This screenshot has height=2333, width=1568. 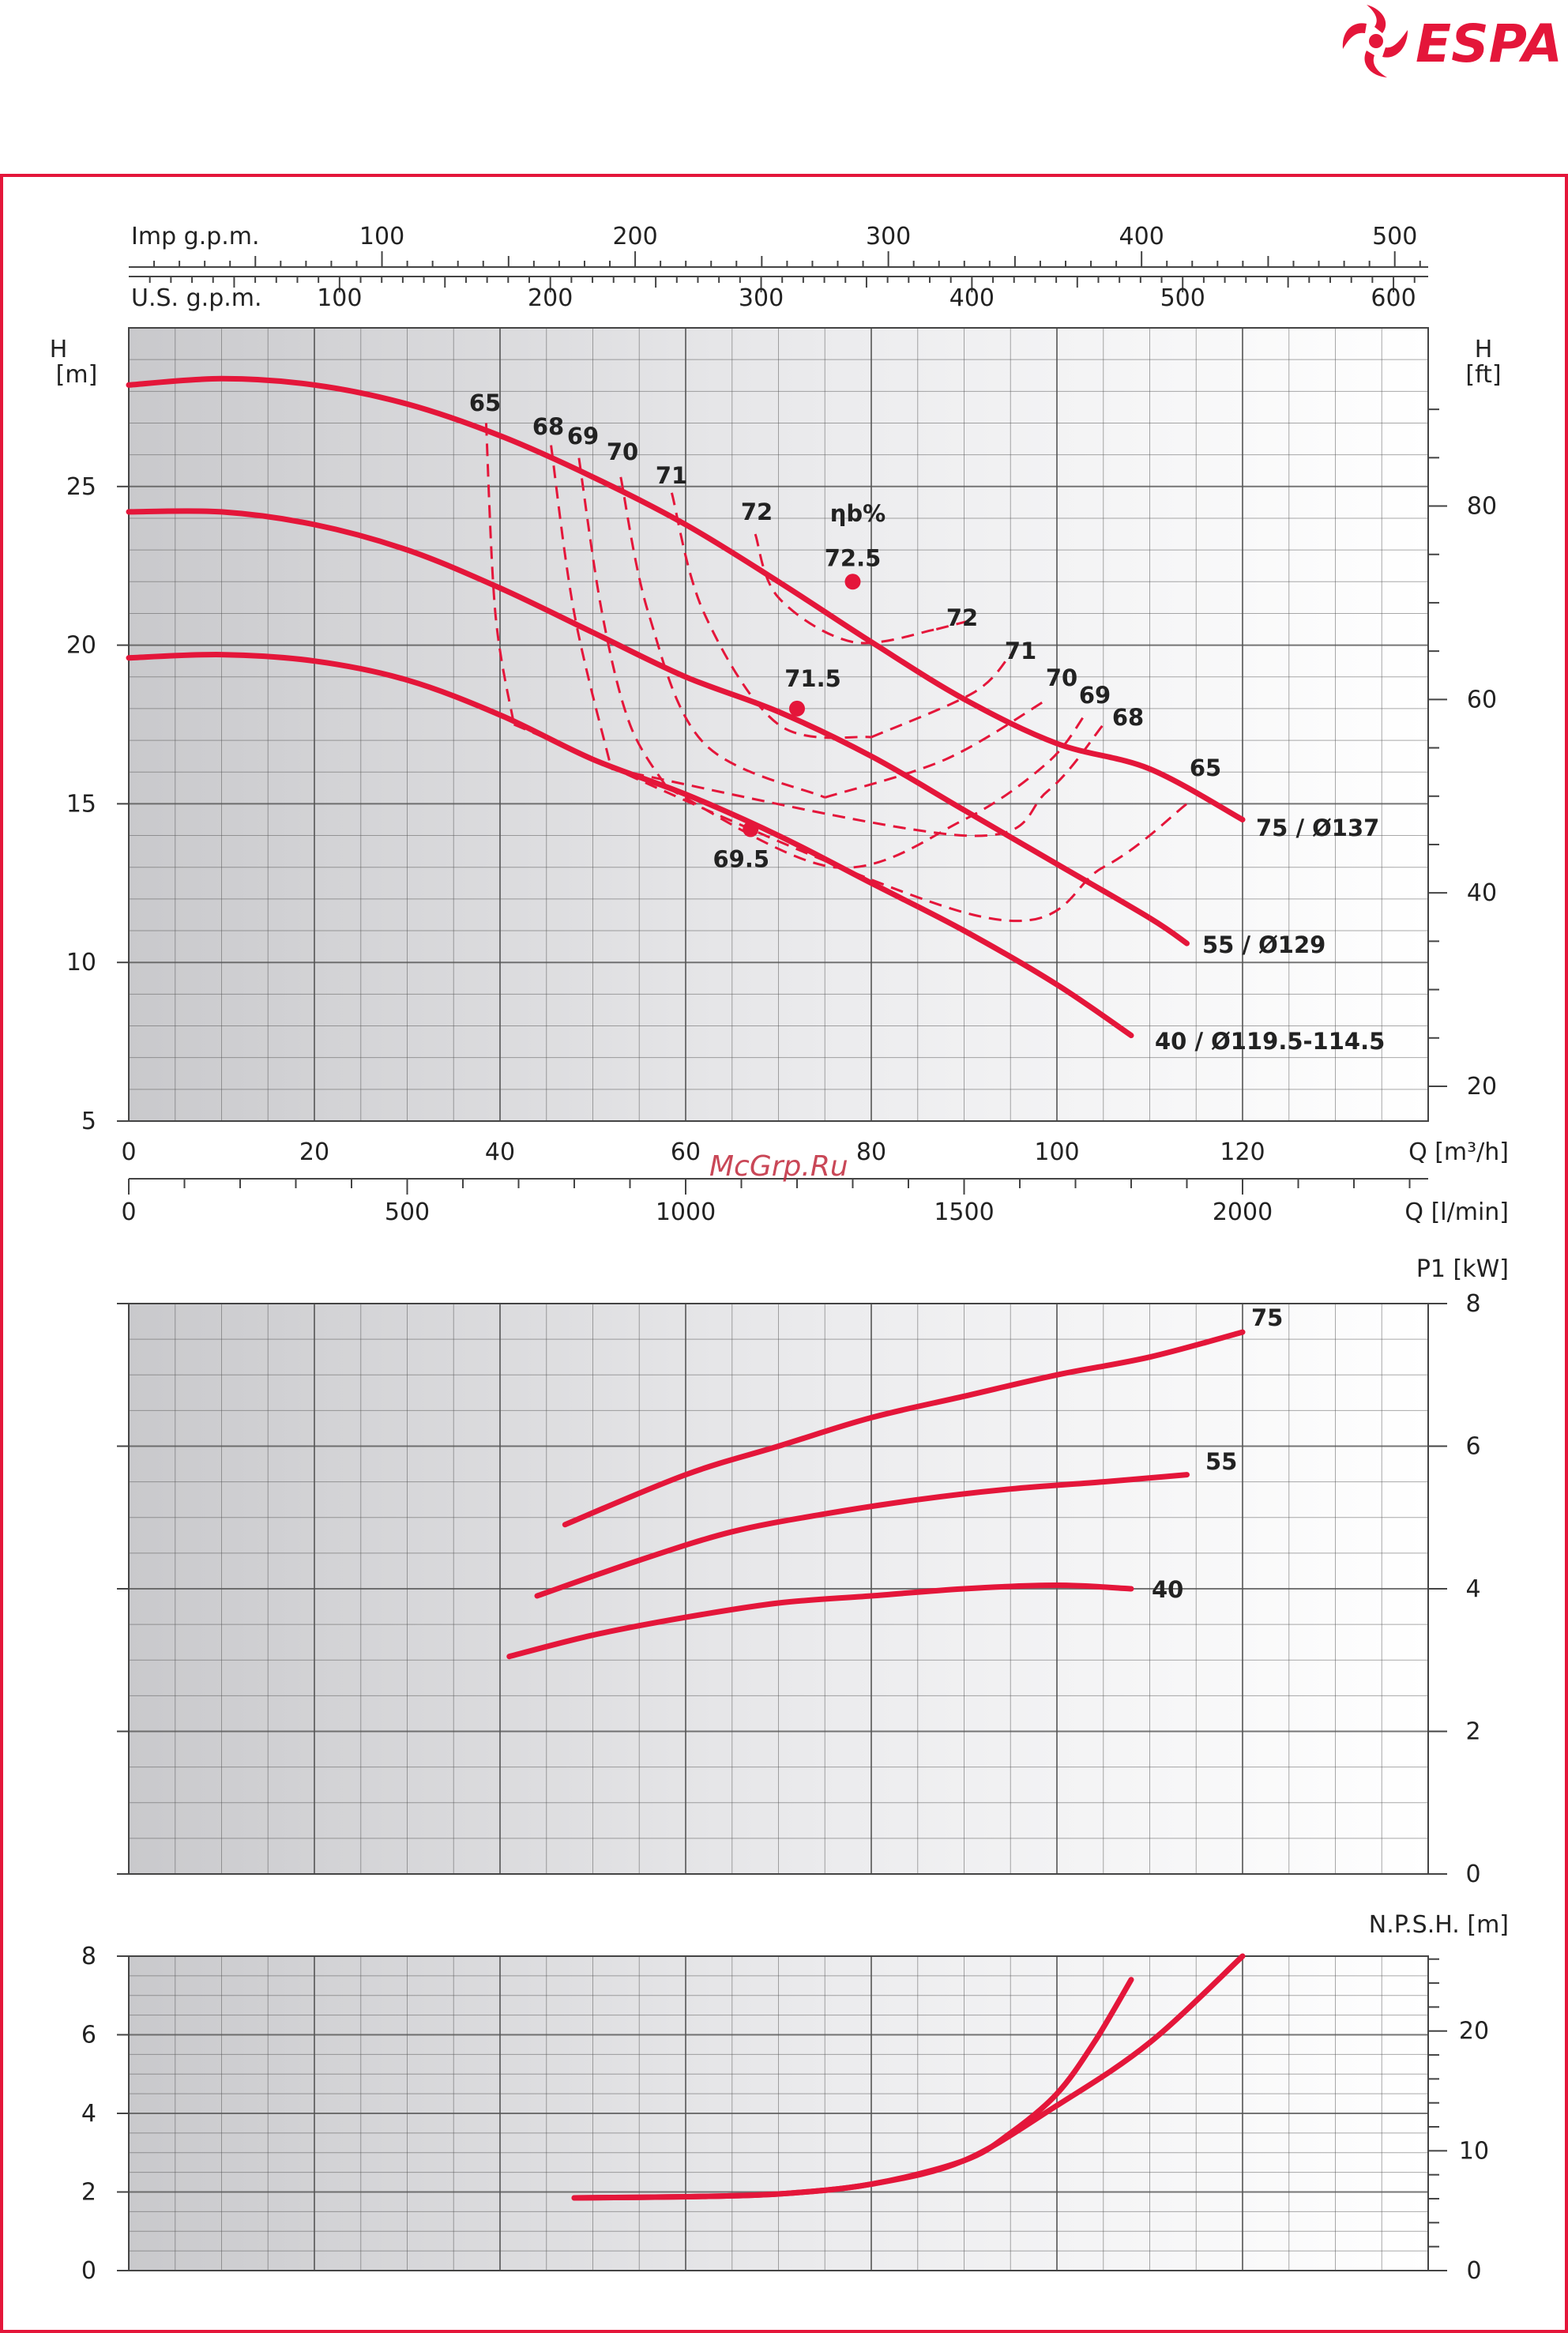 What do you see at coordinates (954, 624) in the screenshot?
I see `efficiency-contour-72-right` at bounding box center [954, 624].